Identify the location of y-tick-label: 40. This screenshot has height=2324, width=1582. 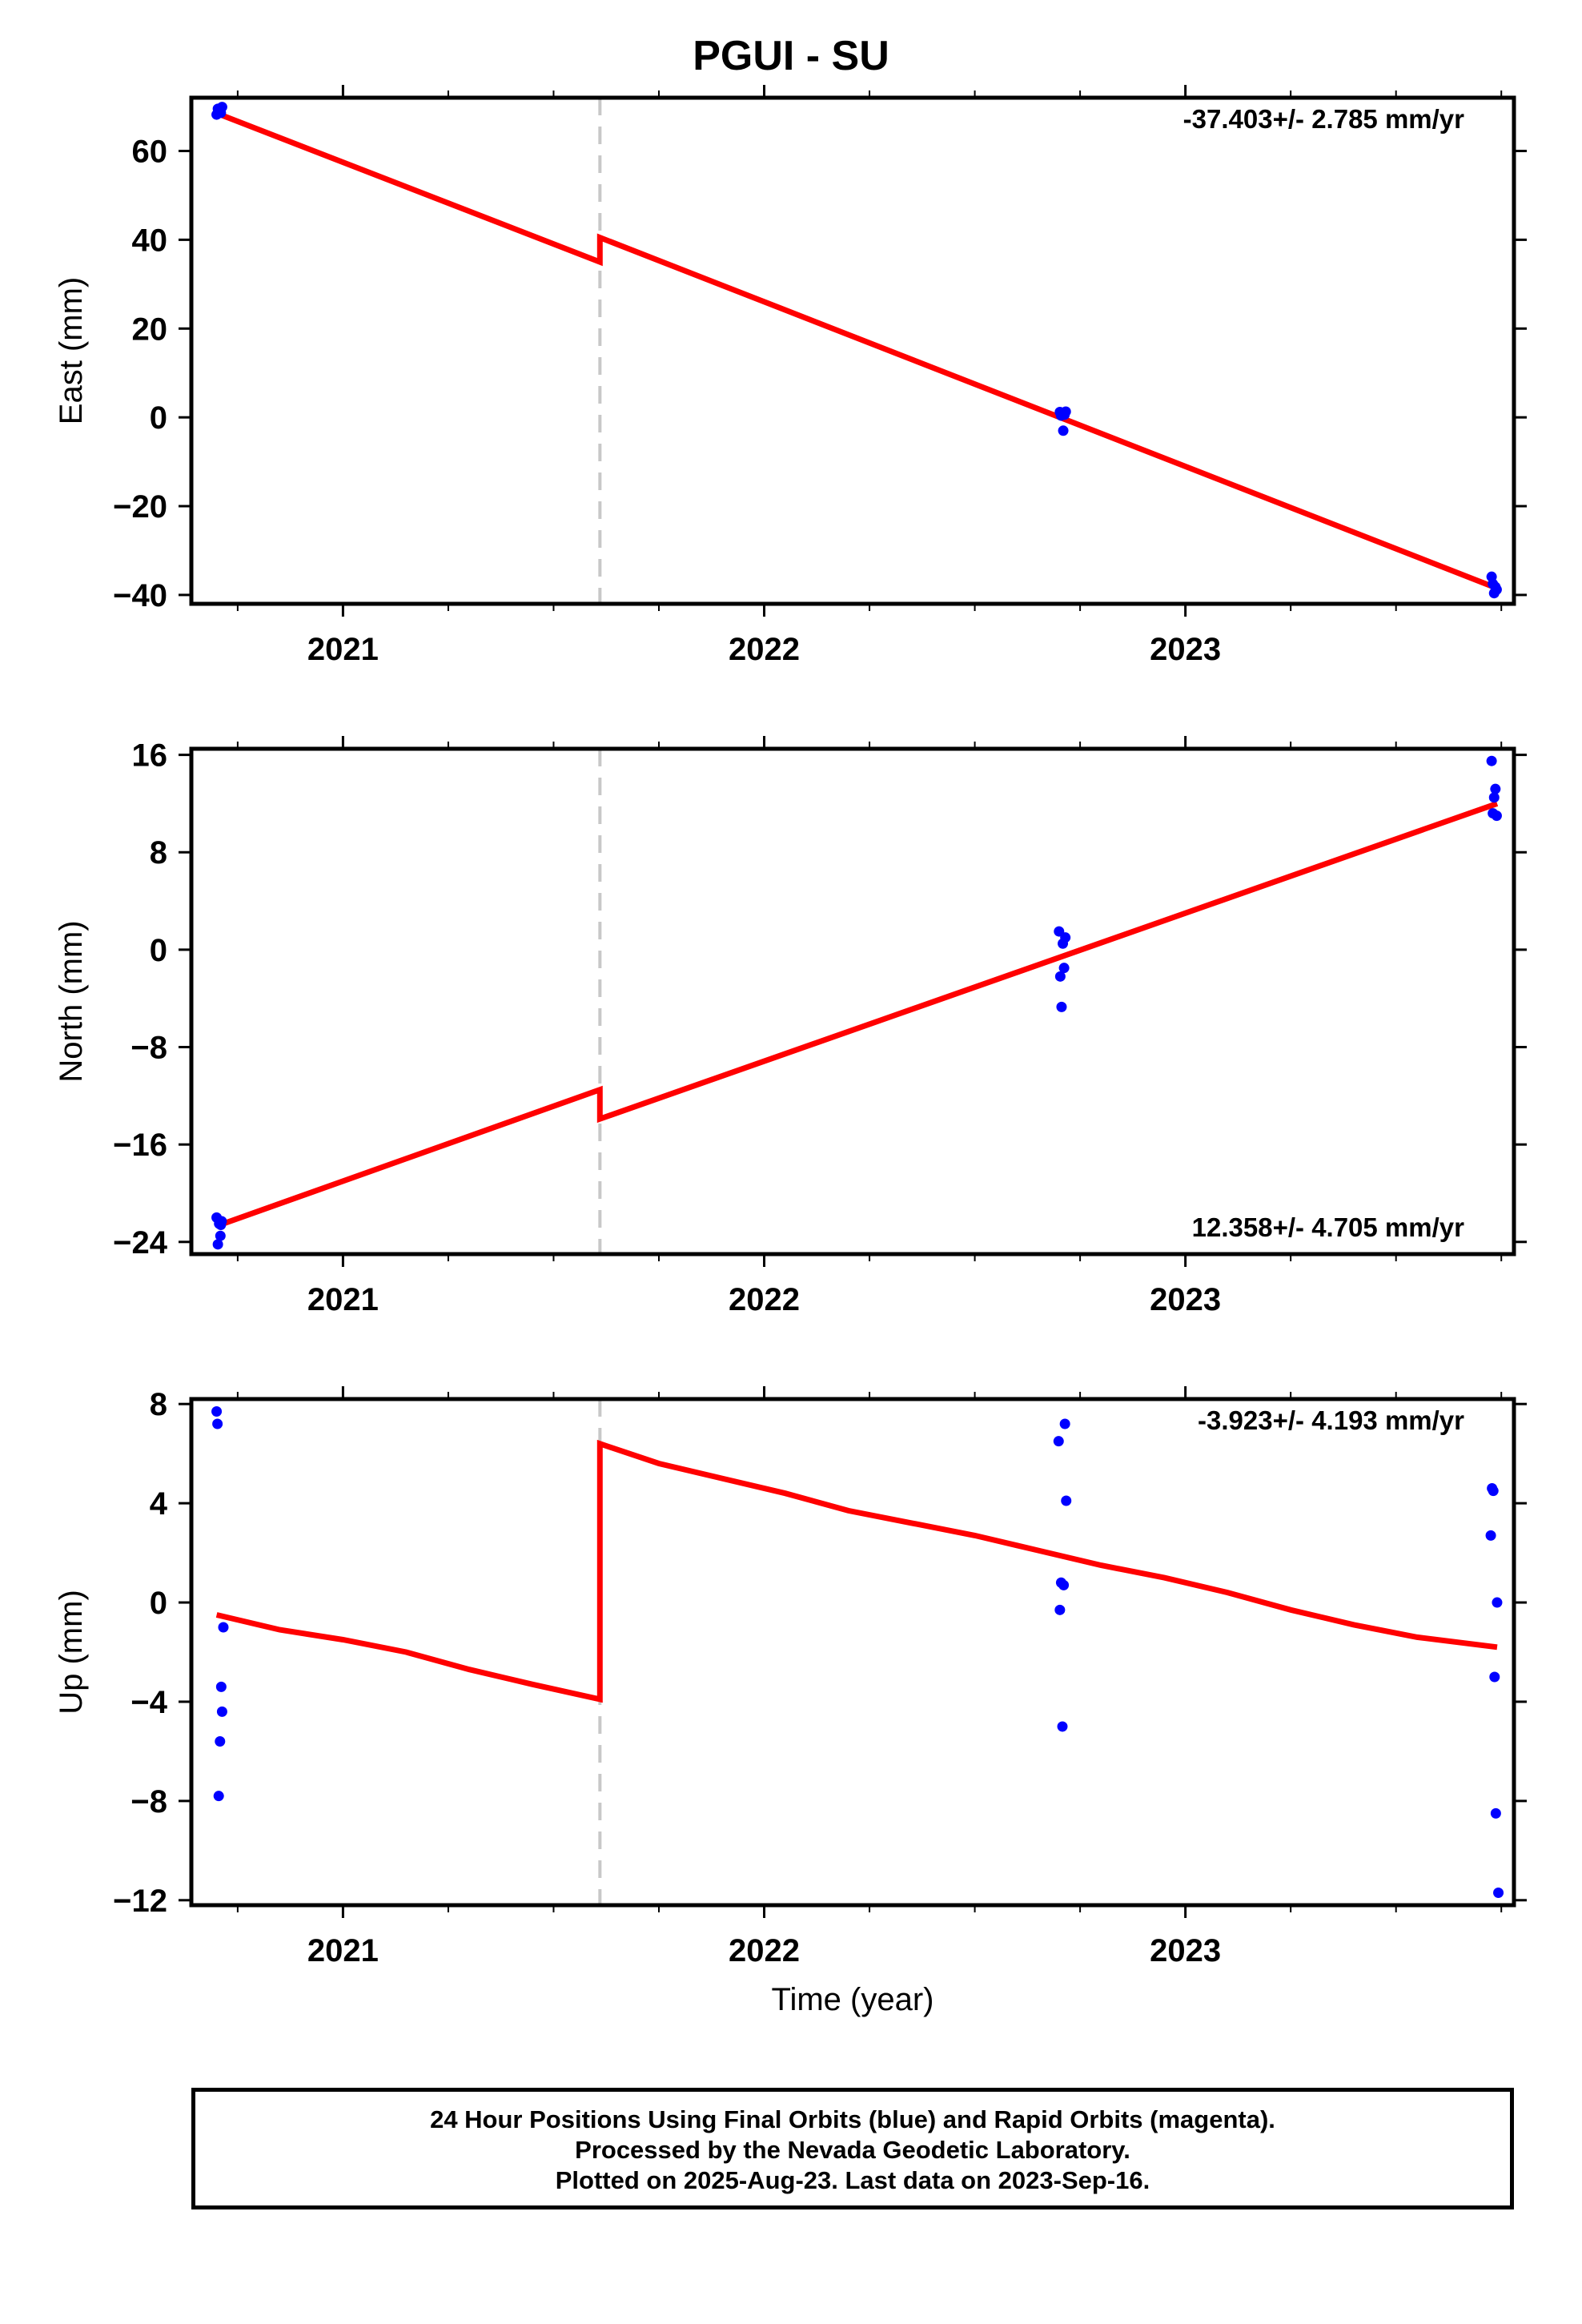
(150, 240).